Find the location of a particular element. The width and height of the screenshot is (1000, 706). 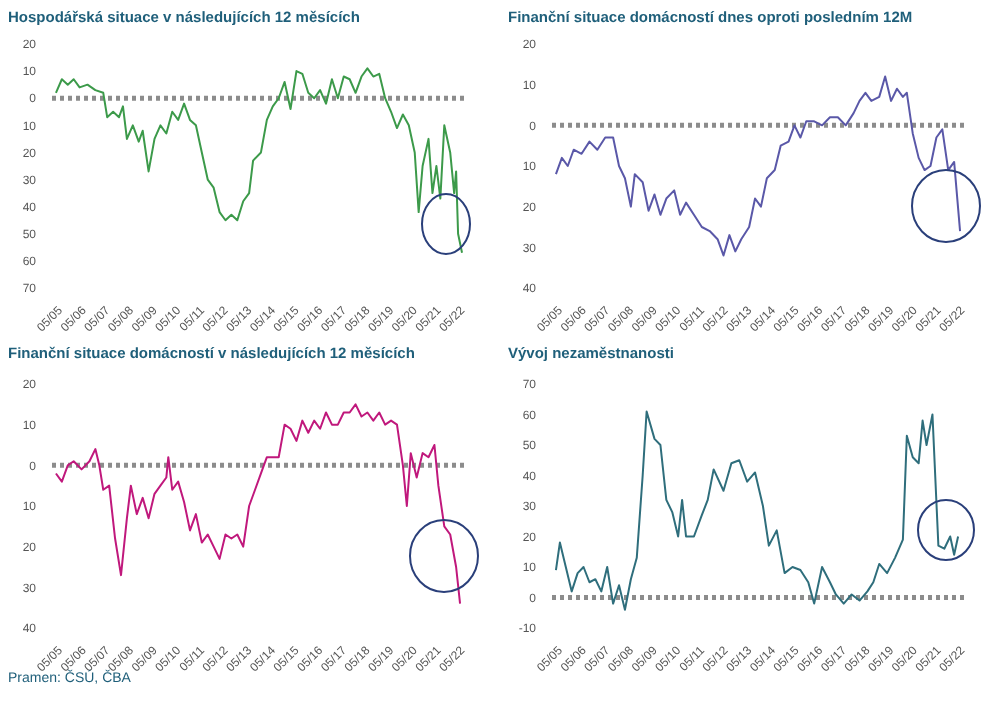

line-series is located at coordinates (258, 504).